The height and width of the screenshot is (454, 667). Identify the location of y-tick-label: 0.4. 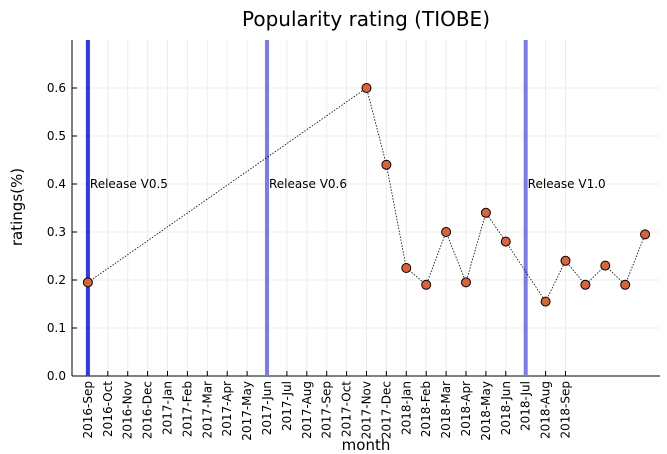
(56, 184).